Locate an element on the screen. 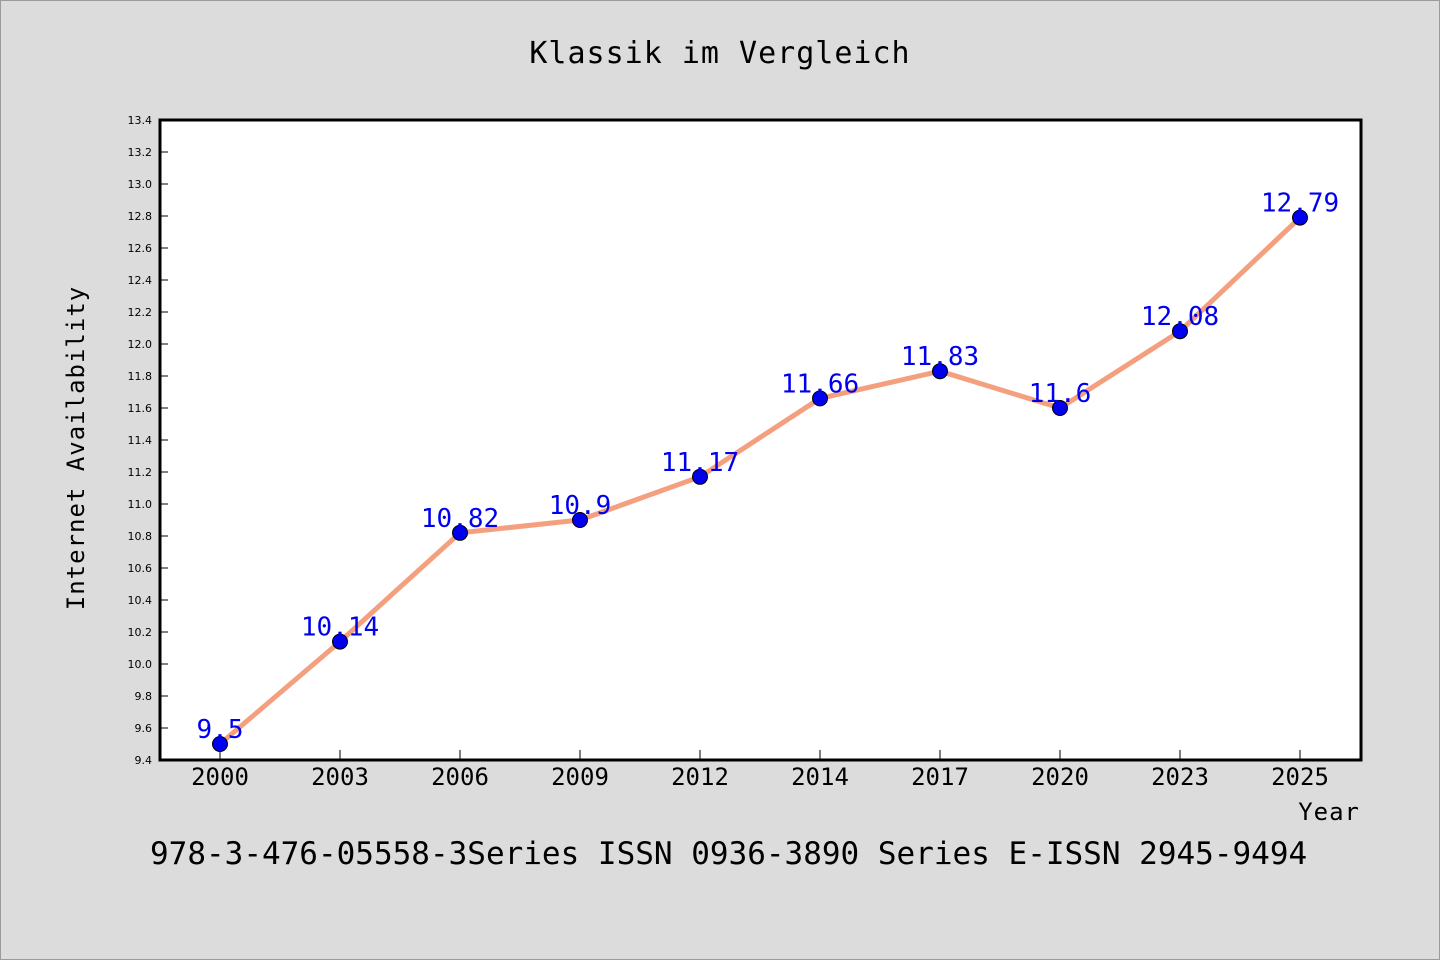 This screenshot has height=960, width=1440. data-label: 10.82 is located at coordinates (460, 519).